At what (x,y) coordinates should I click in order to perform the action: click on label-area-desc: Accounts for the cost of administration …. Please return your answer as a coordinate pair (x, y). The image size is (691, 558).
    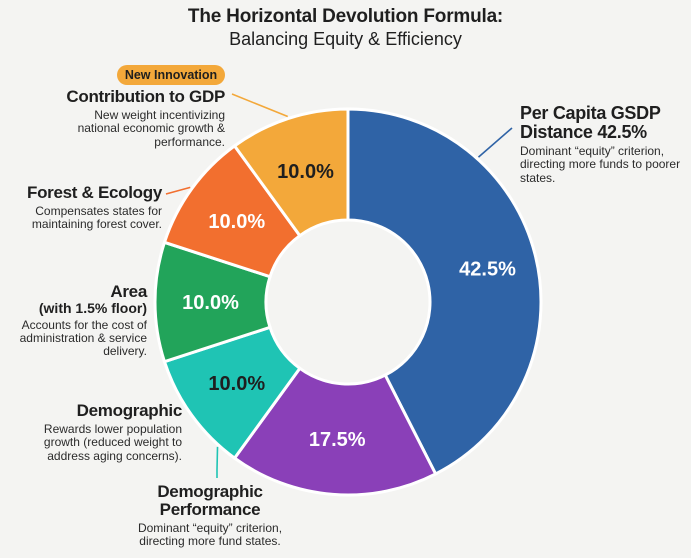
    Looking at the image, I should click on (83, 338).